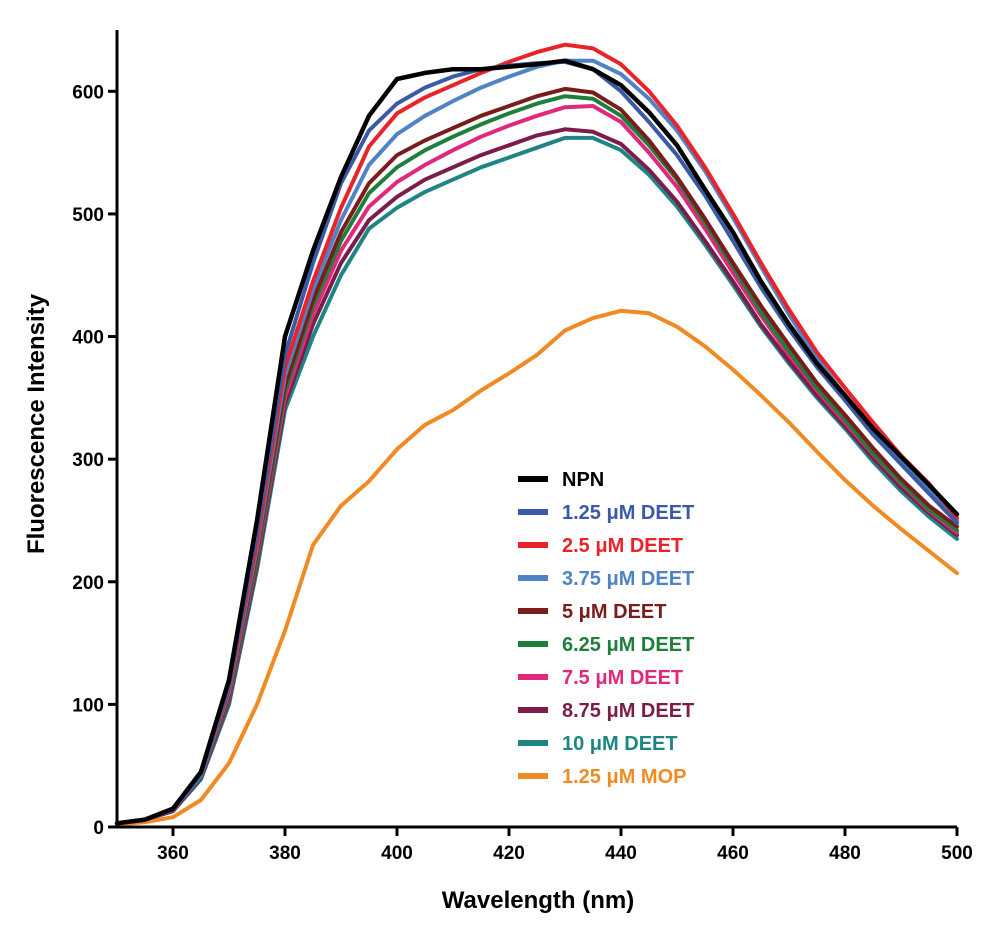 This screenshot has height=944, width=1000. What do you see at coordinates (622, 546) in the screenshot?
I see `legend-label-2-5-um-deet: 2.5 μM DEET` at bounding box center [622, 546].